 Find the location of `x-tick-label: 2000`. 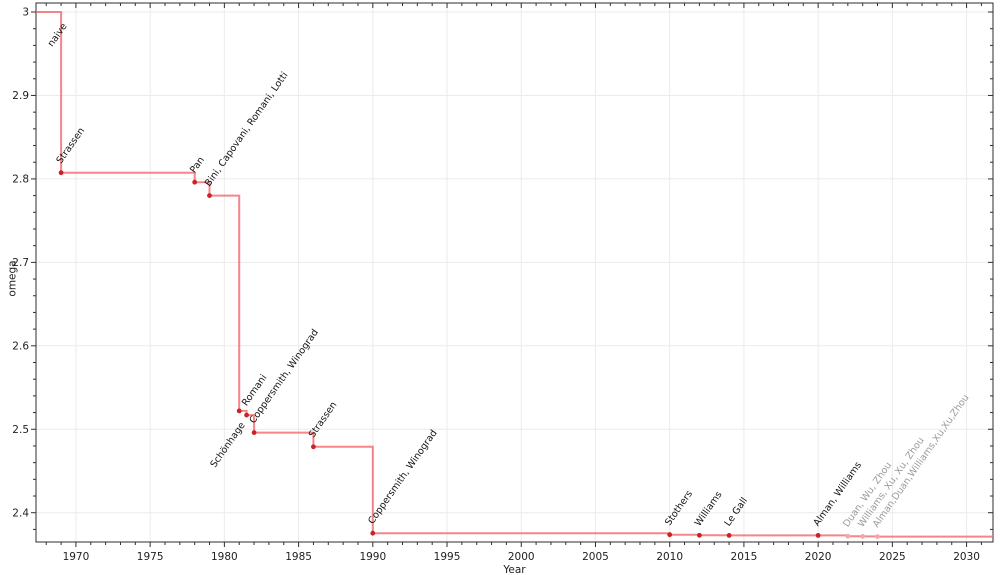

x-tick-label: 2000 is located at coordinates (521, 557).